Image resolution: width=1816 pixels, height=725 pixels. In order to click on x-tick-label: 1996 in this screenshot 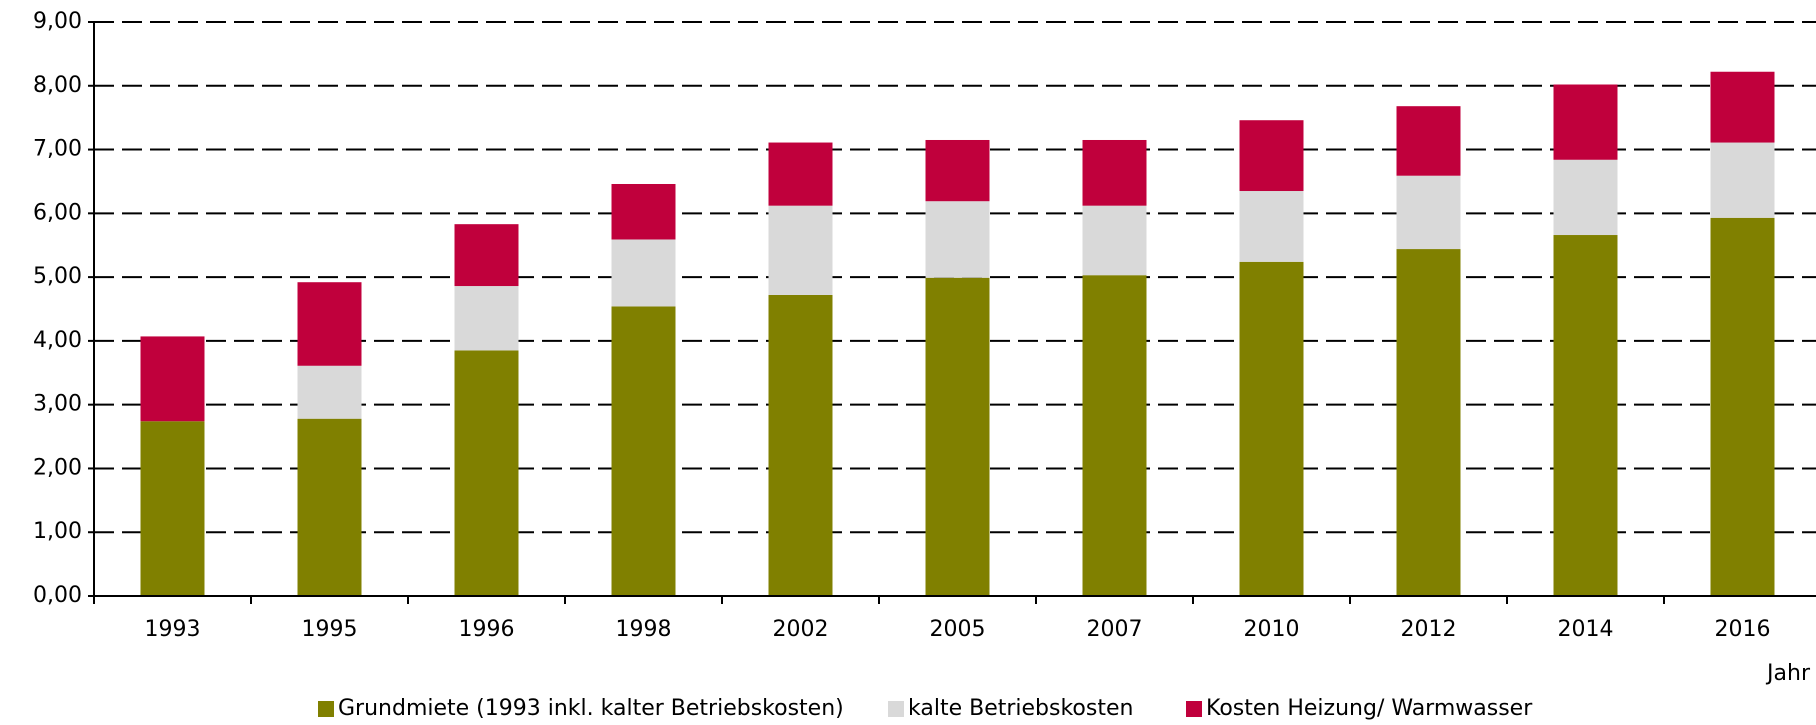, I will do `click(487, 629)`.